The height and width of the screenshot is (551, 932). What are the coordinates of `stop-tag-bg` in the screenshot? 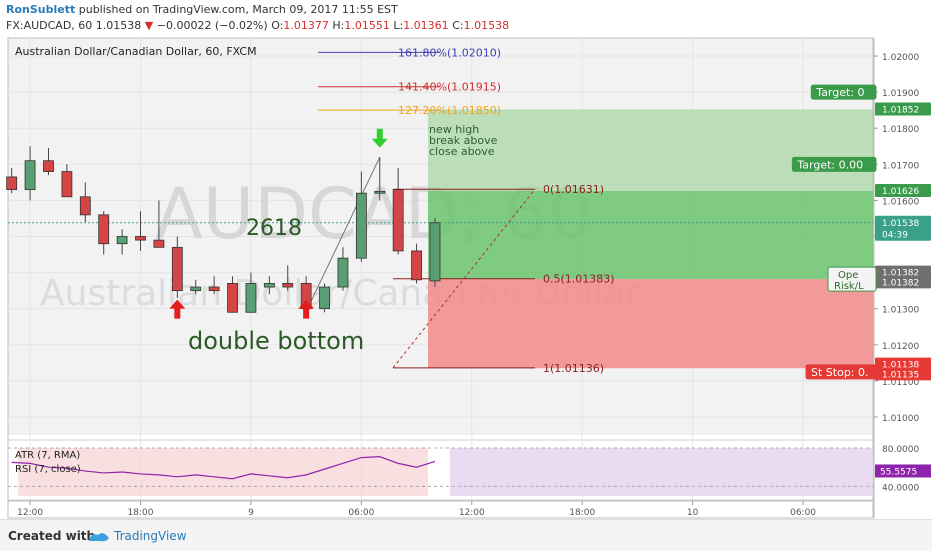 It's located at (841, 372).